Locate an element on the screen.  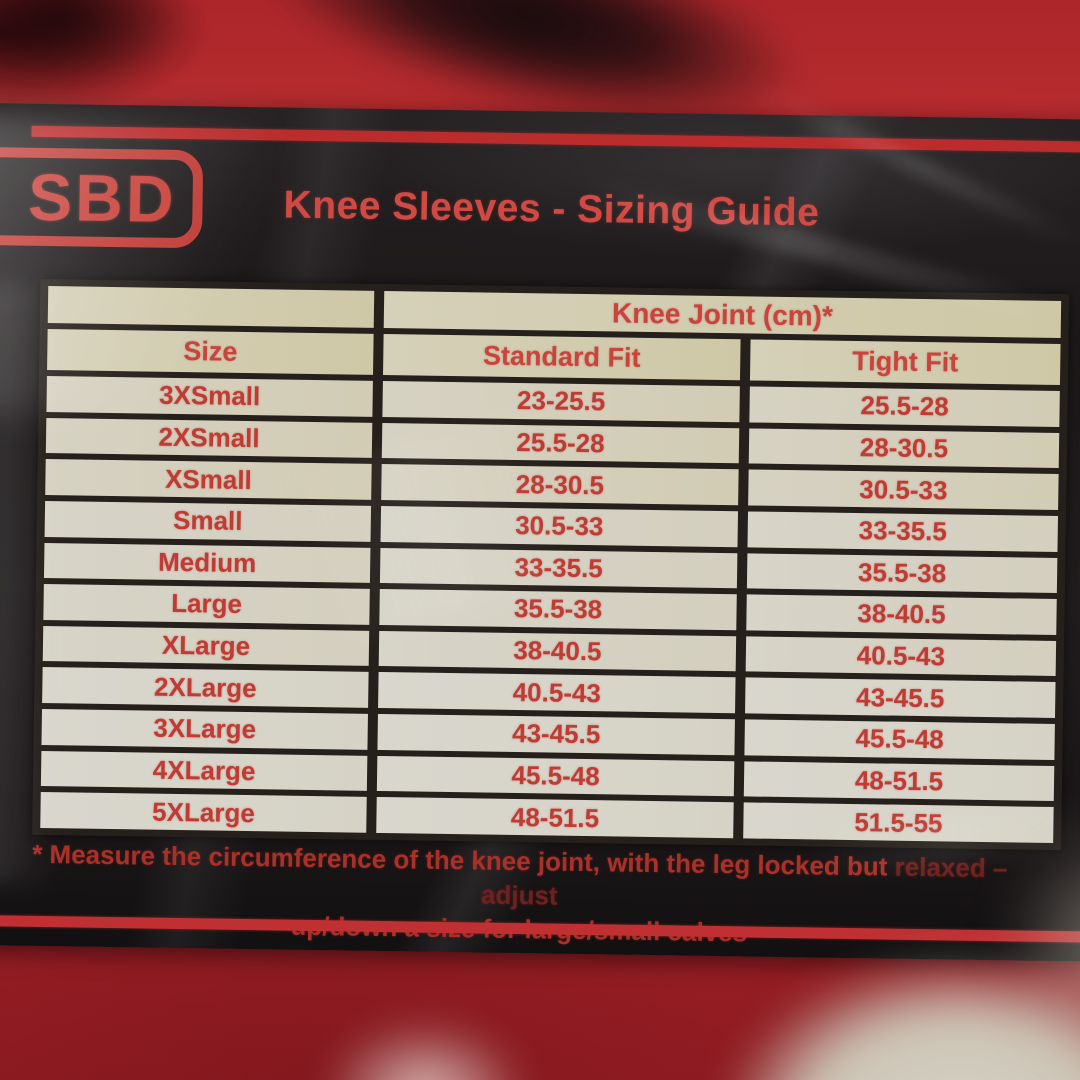
standard-fit-cell: 40.5-43 is located at coordinates (557, 693).